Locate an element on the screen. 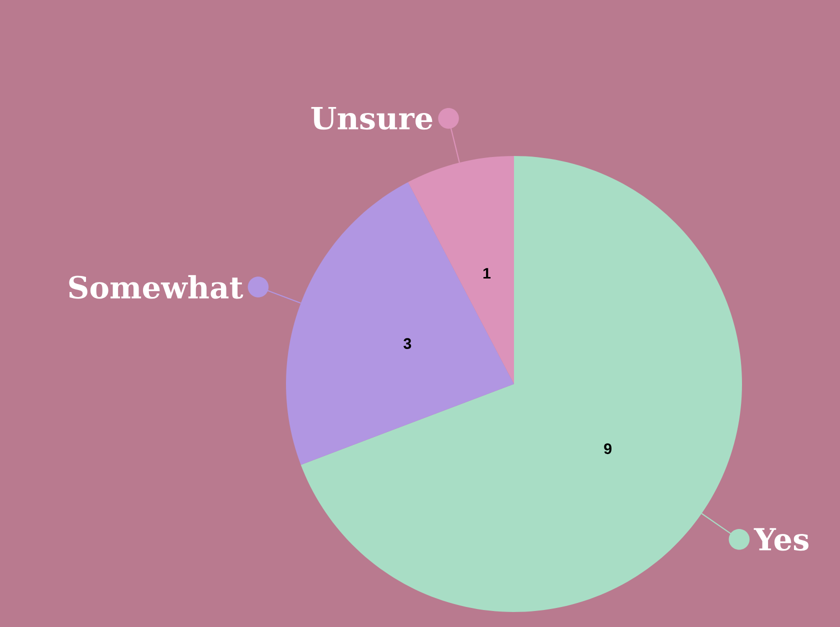  data-label: 1 is located at coordinates (487, 273).